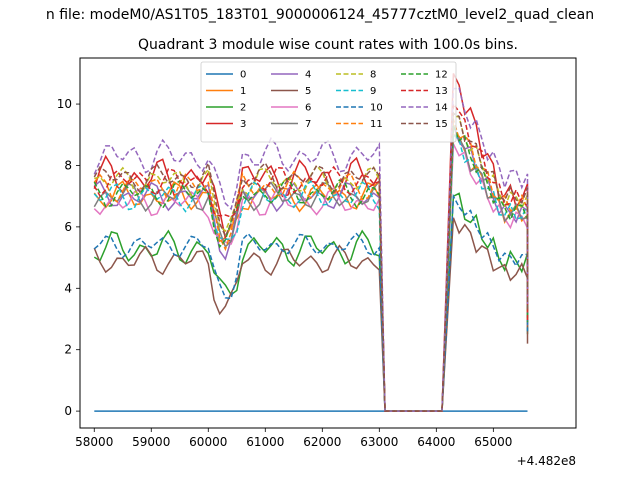 The image size is (640, 480). What do you see at coordinates (243, 124) in the screenshot?
I see `legend-entry-3: 3` at bounding box center [243, 124].